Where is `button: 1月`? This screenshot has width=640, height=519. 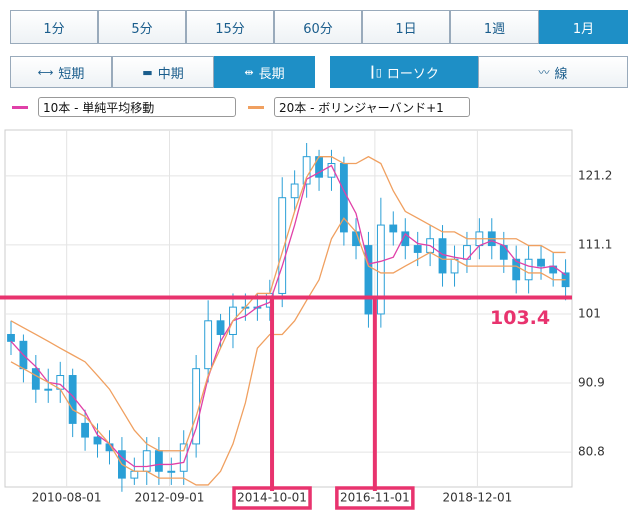 button: 1月 is located at coordinates (583, 27).